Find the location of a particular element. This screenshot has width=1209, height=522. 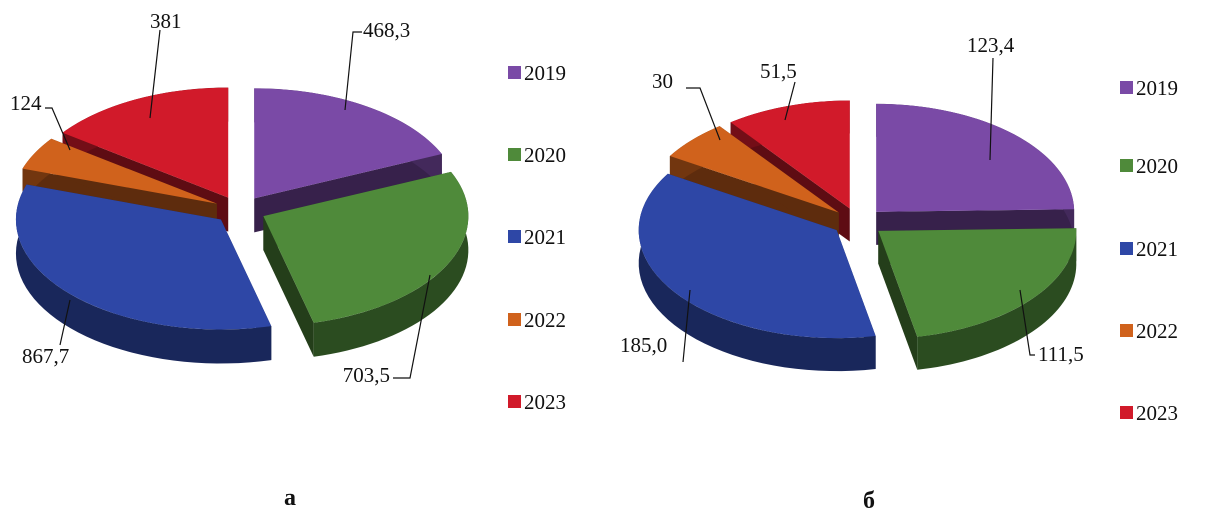

pie-slice-2019 is located at coordinates (975, 174).